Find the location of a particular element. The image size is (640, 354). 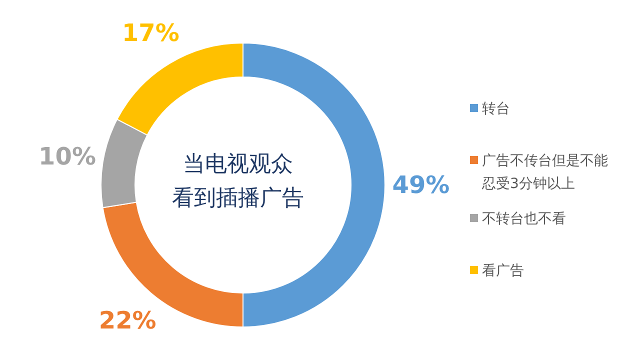

data-label: 22% is located at coordinates (127, 320).